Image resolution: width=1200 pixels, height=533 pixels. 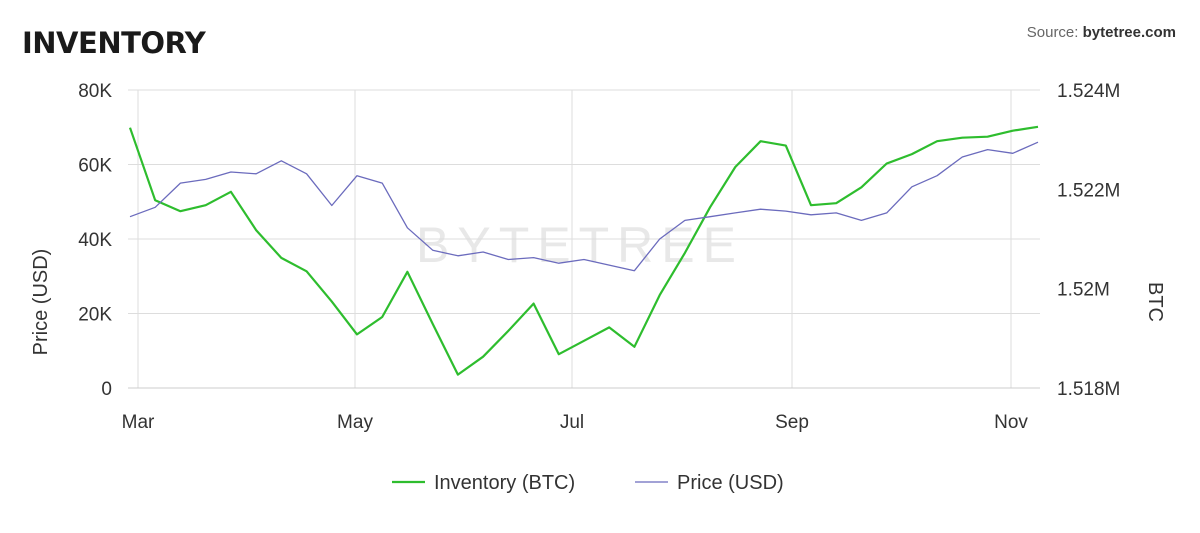 I want to click on y-right-tick-label: 1.524M, so click(x=1088, y=91).